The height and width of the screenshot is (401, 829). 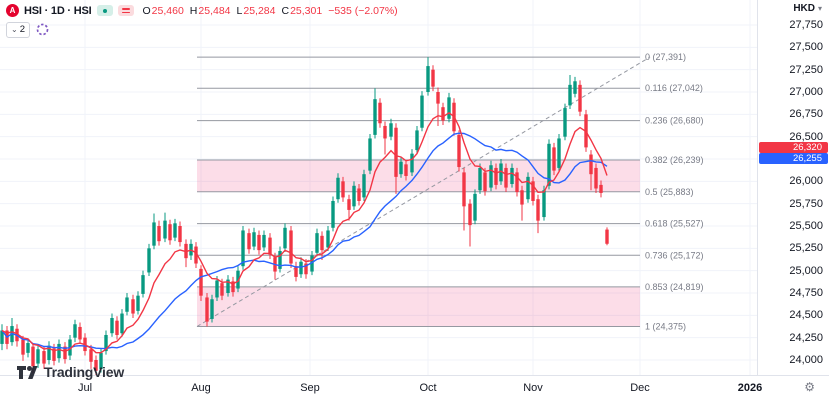 I want to click on caret-down-icon: ▾, so click(x=819, y=8).